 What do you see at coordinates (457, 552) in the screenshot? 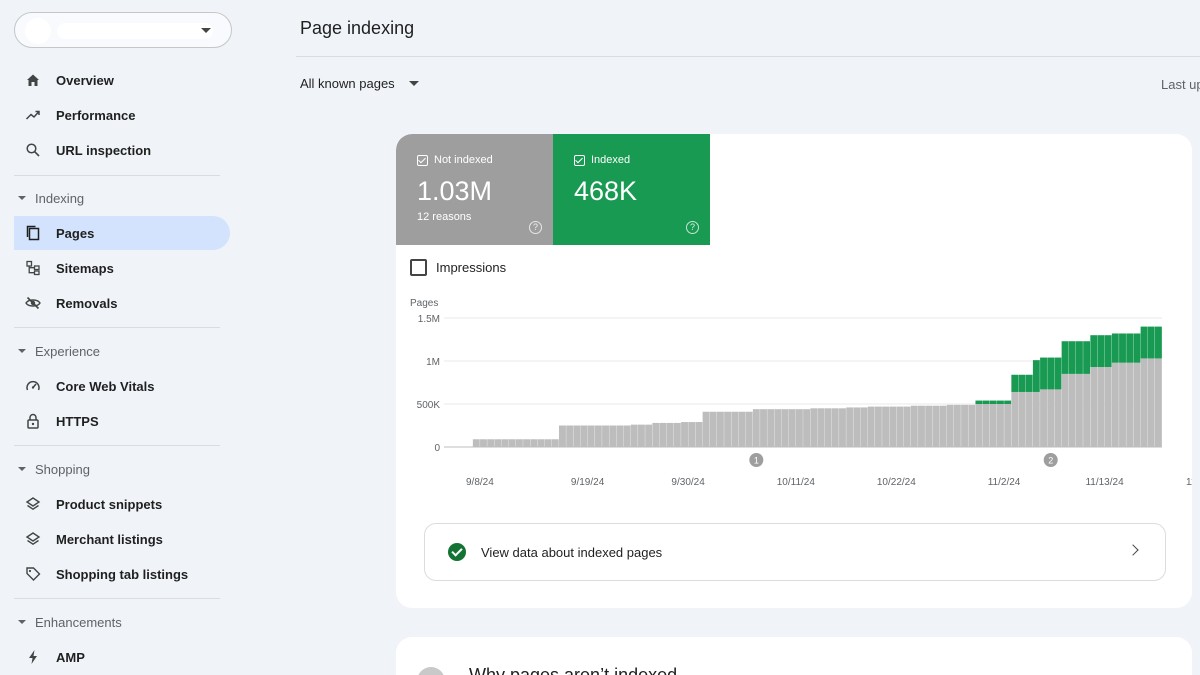
I see `check-circle-icon` at bounding box center [457, 552].